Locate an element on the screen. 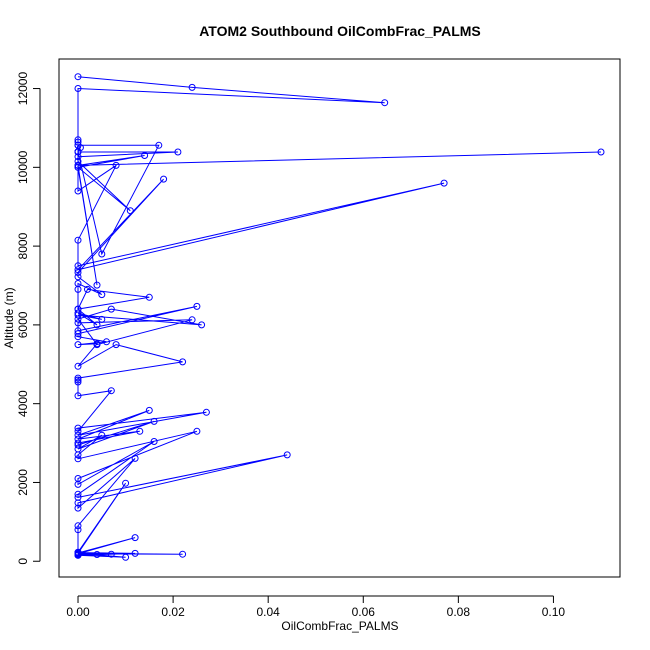 The height and width of the screenshot is (650, 650). x-tick-label: 0.06 is located at coordinates (364, 612).